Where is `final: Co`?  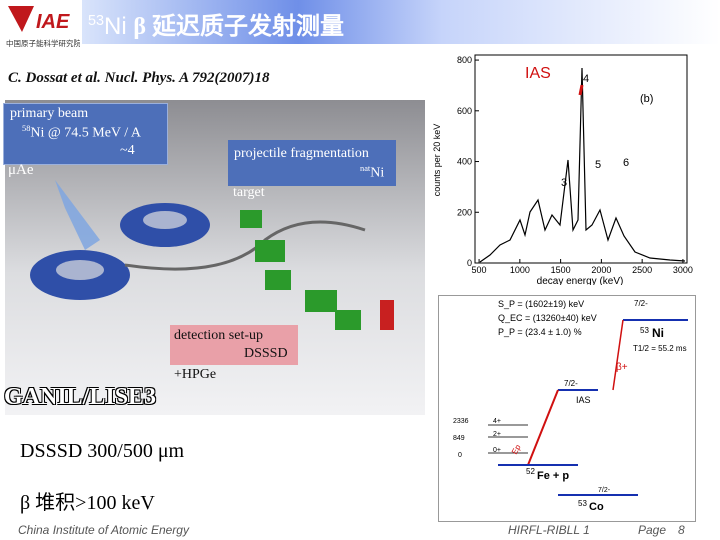
final: Co is located at coordinates (596, 507).